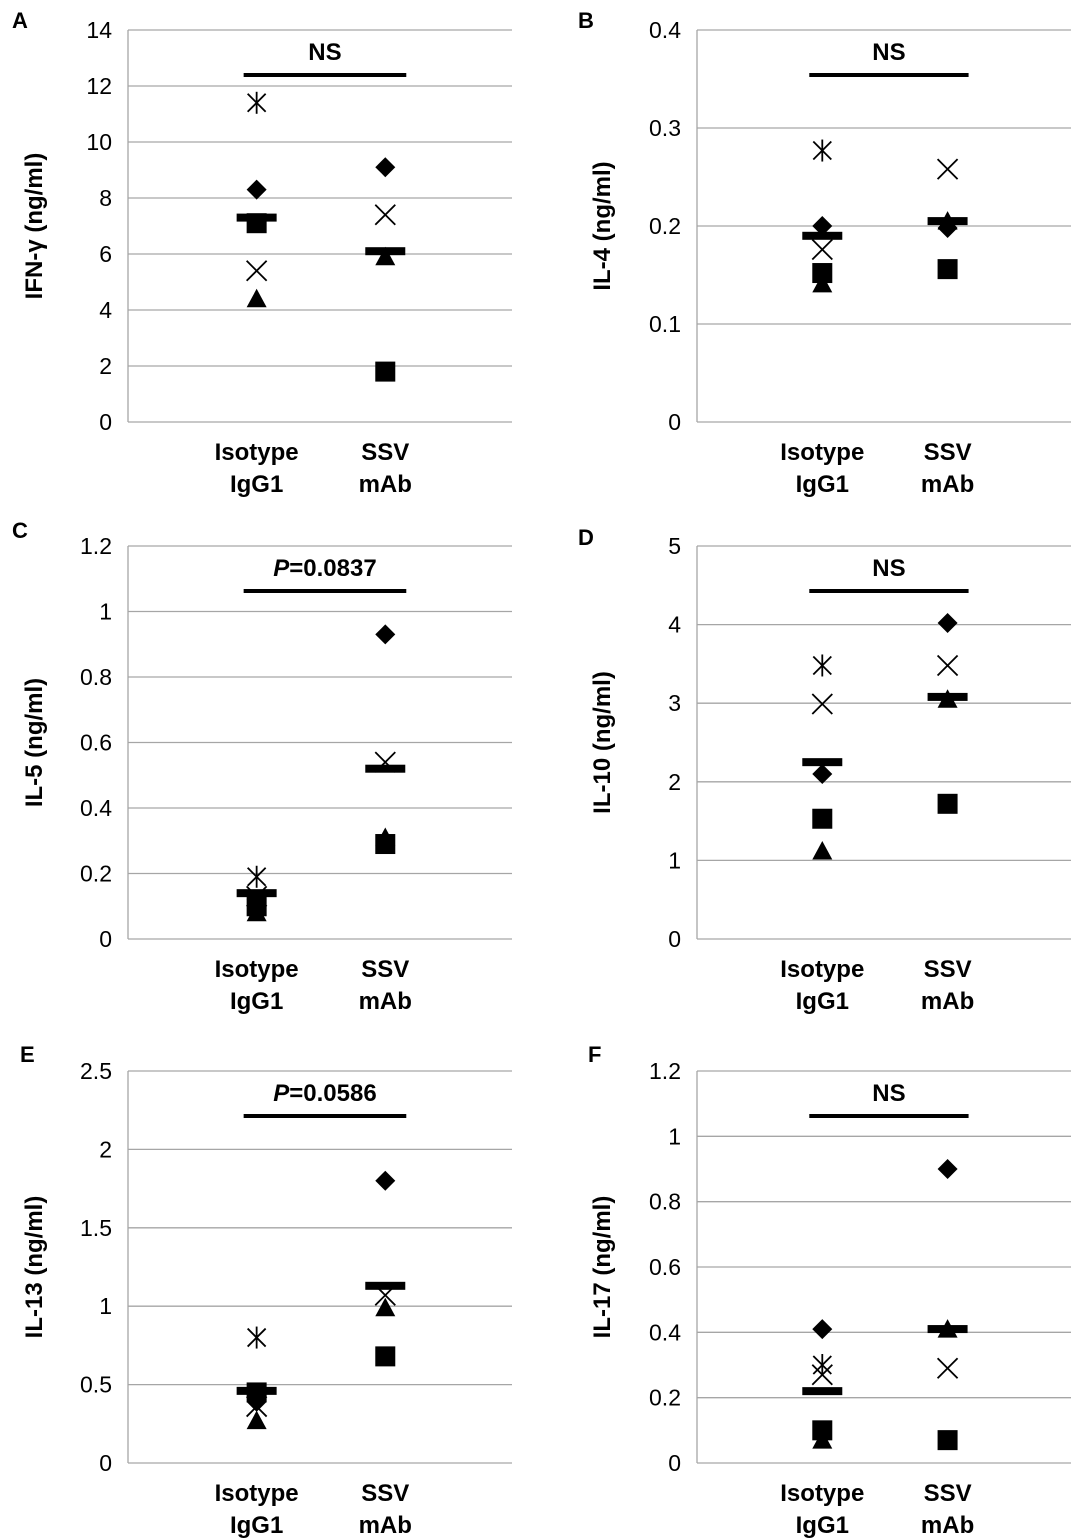  What do you see at coordinates (602, 225) in the screenshot?
I see `y-axis-label: IL-4 (ng/ml)` at bounding box center [602, 225].